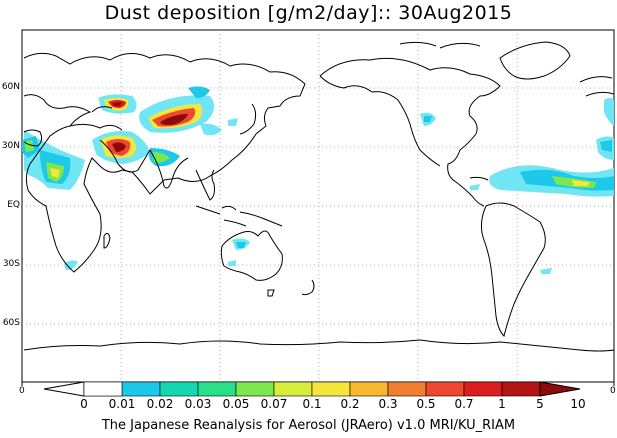  I want to click on colorbar-label: 5, so click(540, 404).